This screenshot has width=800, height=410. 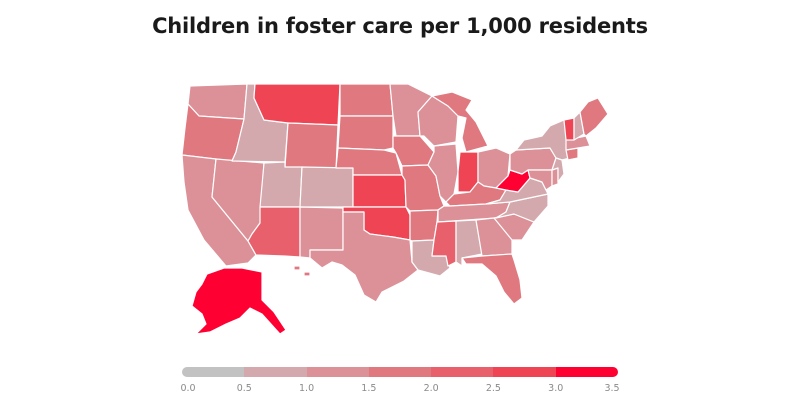 I want to click on legend-tick-label: 3.0, so click(x=556, y=388).